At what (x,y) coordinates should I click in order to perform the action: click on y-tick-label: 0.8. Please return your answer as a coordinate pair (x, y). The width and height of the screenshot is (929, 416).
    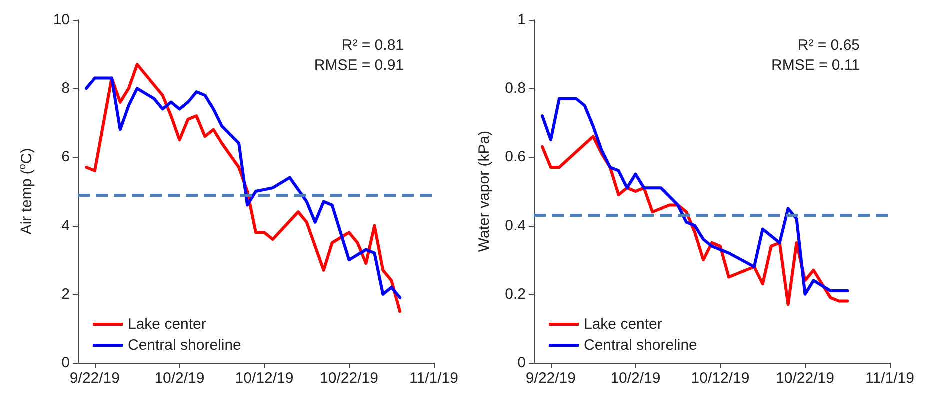
    Looking at the image, I should click on (515, 89).